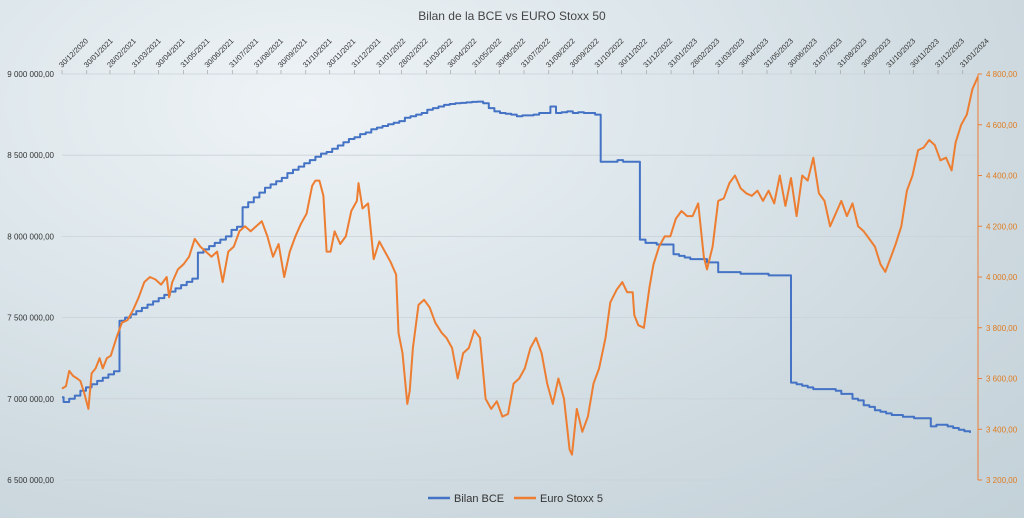 This screenshot has height=518, width=1024. What do you see at coordinates (1002, 74) in the screenshot?
I see `right-tick-label: 4 800,00` at bounding box center [1002, 74].